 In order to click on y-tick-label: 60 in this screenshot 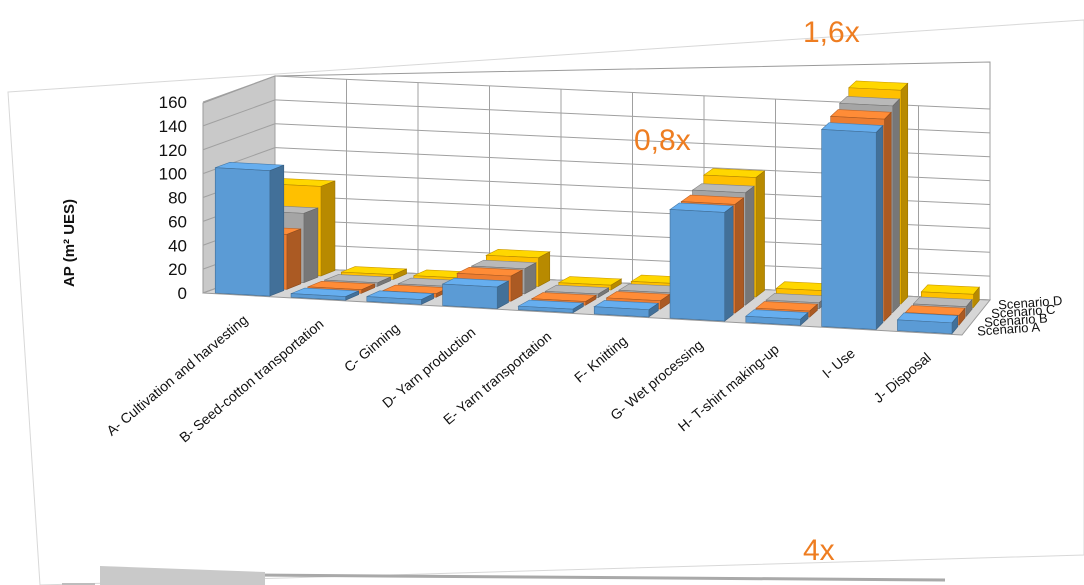, I will do `click(177, 221)`.